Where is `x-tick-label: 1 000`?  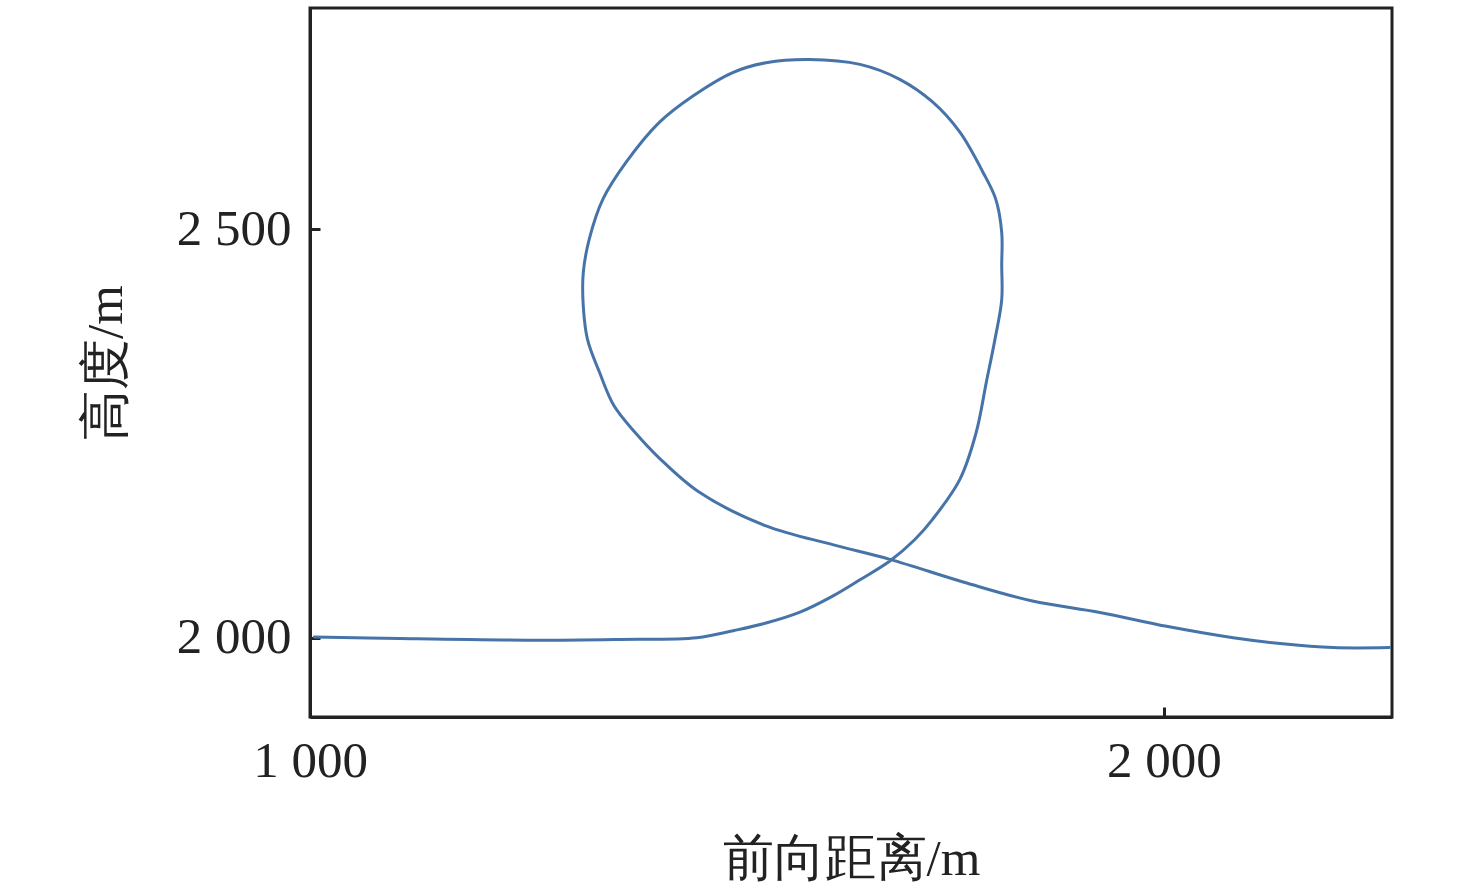 x-tick-label: 1 000 is located at coordinates (310, 759).